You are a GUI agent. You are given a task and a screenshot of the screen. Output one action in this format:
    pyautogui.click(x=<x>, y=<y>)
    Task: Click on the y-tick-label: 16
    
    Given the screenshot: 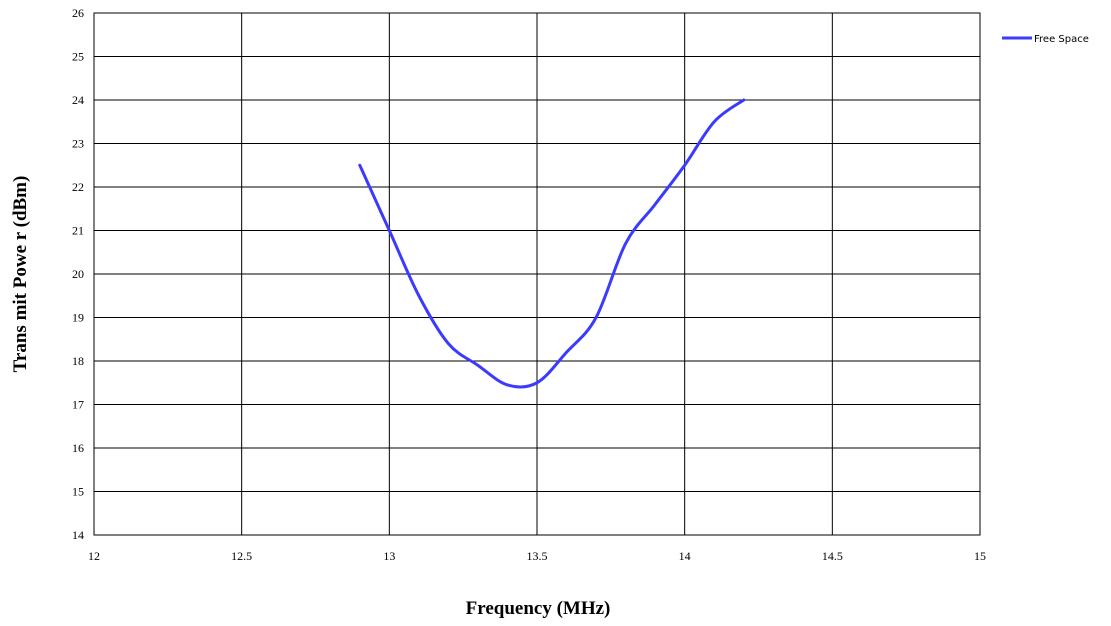 What is the action you would take?
    pyautogui.click(x=78, y=448)
    